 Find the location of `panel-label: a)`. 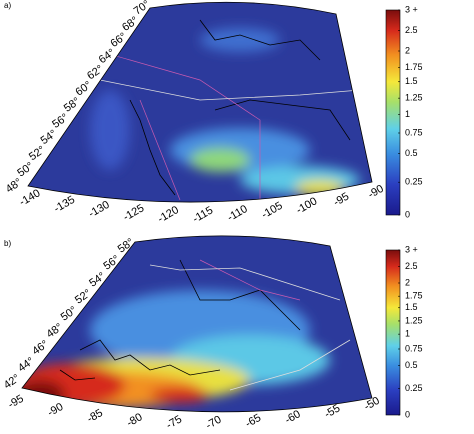

panel-label: a) is located at coordinates (7, 5).